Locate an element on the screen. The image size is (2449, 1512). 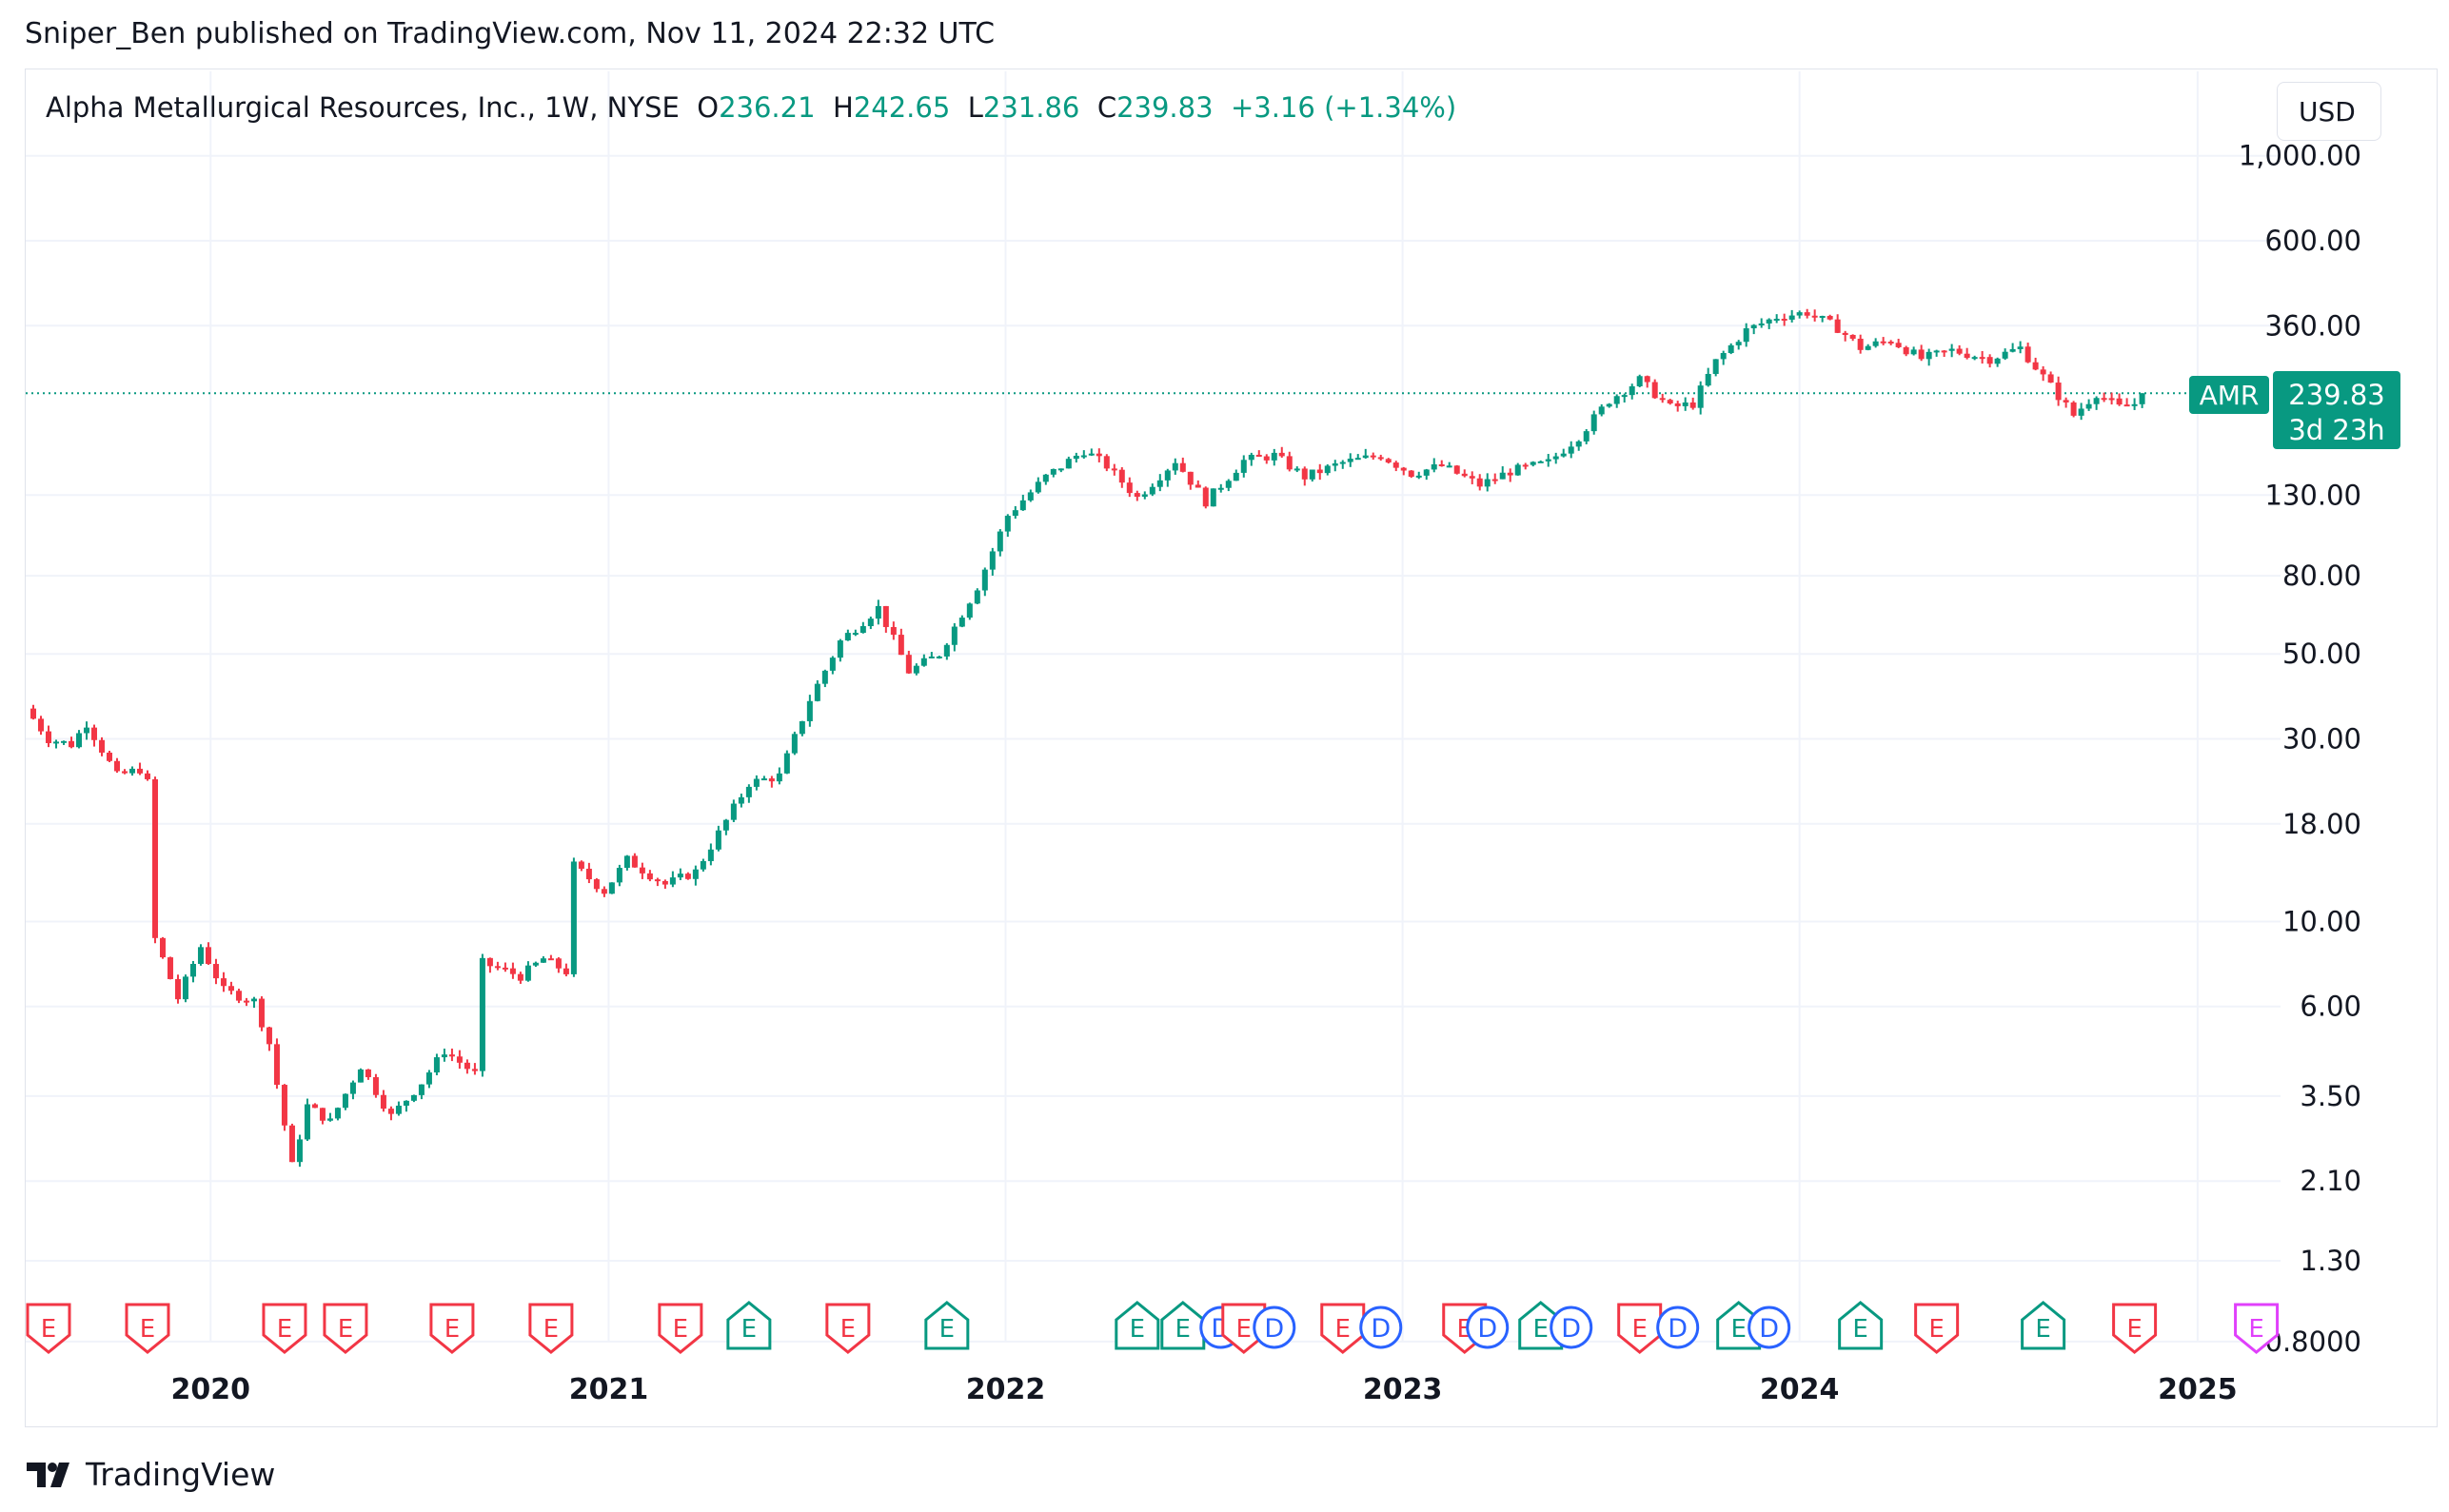
currency-button: USD is located at coordinates (2329, 111).